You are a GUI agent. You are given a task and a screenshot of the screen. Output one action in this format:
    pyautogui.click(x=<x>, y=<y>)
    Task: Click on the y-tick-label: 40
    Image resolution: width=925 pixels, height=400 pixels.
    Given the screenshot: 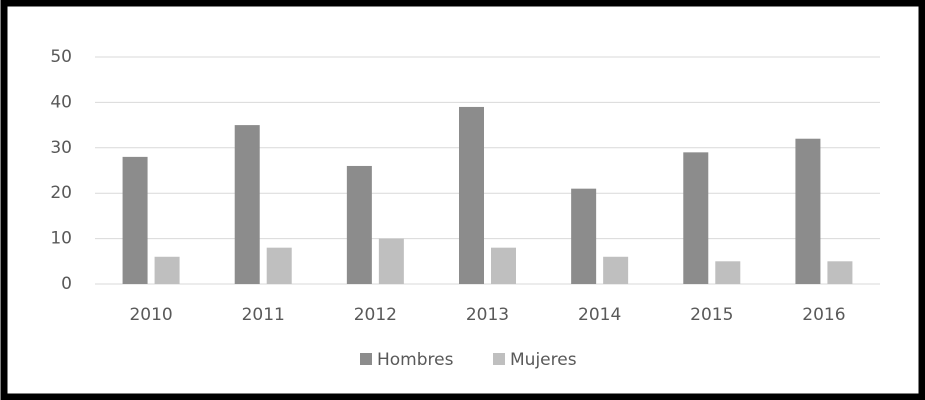 What is the action you would take?
    pyautogui.click(x=61, y=102)
    